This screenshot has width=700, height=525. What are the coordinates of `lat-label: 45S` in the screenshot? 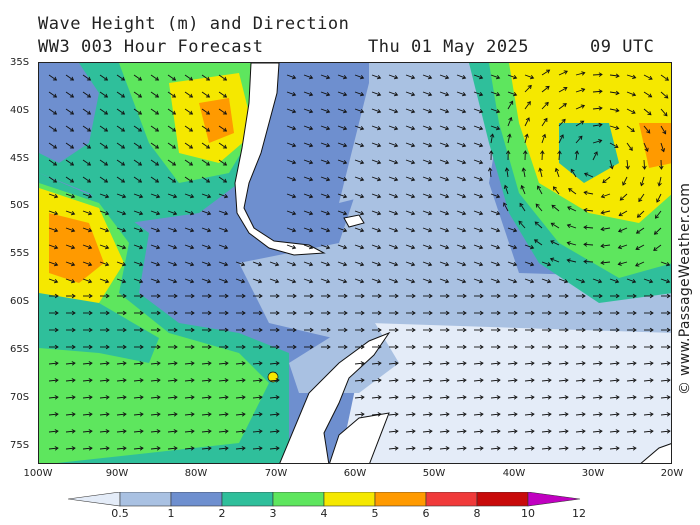 It's located at (20, 158).